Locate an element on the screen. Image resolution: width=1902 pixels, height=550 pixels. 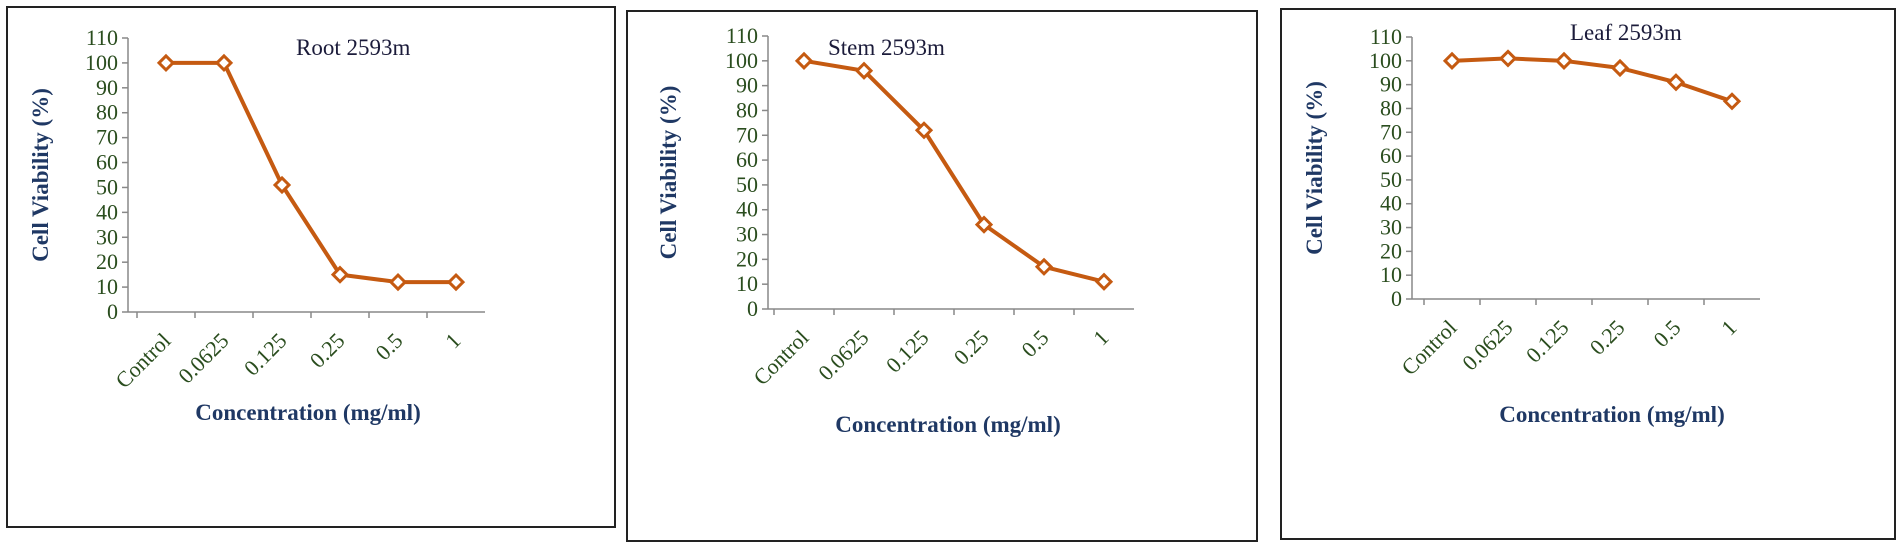
chart-title: Root 2593m is located at coordinates (353, 47).